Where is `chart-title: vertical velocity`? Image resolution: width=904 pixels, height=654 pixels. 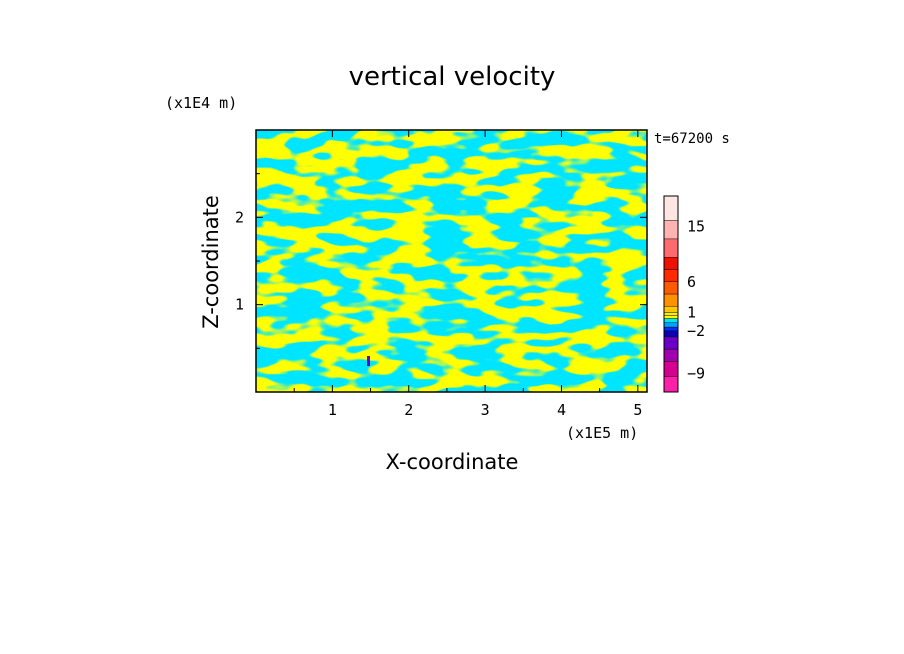
chart-title: vertical velocity is located at coordinates (452, 77).